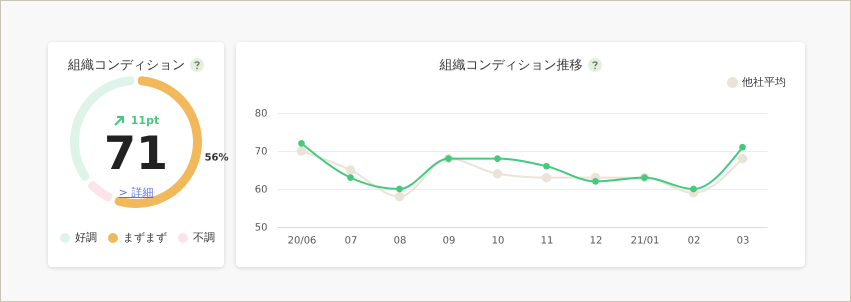 The height and width of the screenshot is (302, 851). I want to click on x-tick-label: 03, so click(743, 241).